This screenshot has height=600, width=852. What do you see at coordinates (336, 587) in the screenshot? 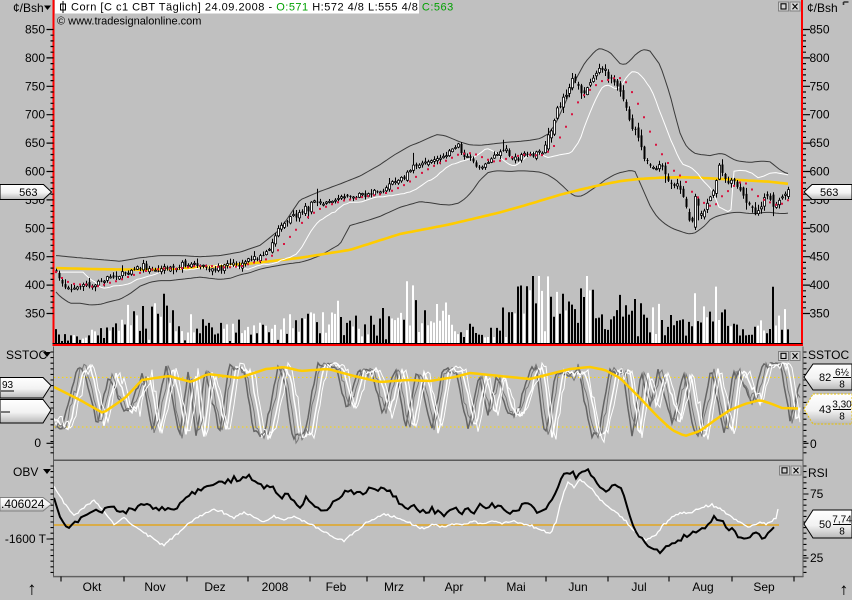
I see `svg-text: Feb` at bounding box center [336, 587].